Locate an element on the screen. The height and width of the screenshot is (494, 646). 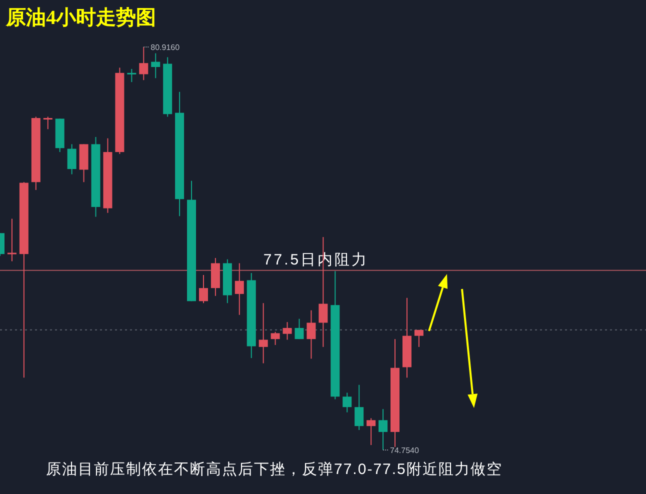
title: 原油4小时走势图 is located at coordinates (81, 18).